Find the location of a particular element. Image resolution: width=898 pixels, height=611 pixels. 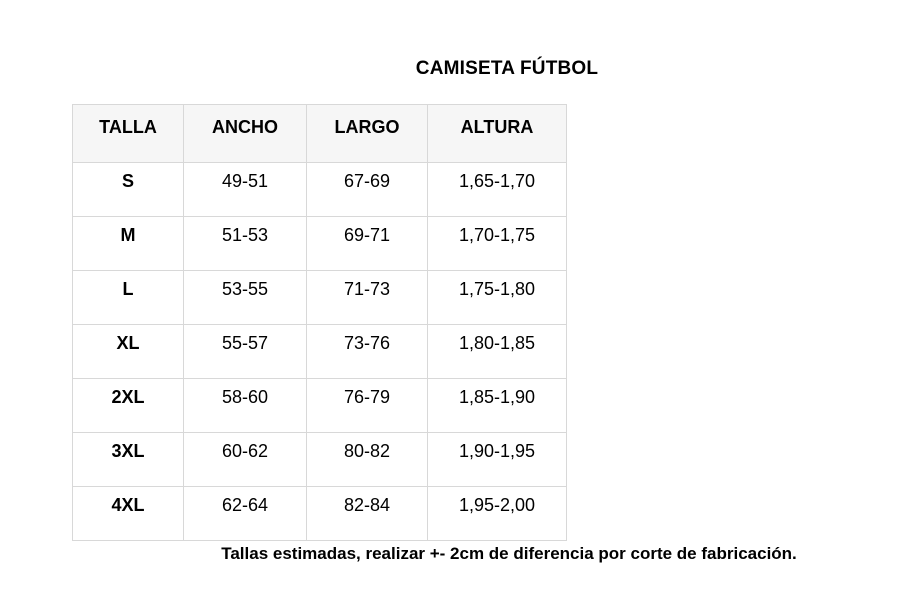

cell-talla: S is located at coordinates (128, 189).